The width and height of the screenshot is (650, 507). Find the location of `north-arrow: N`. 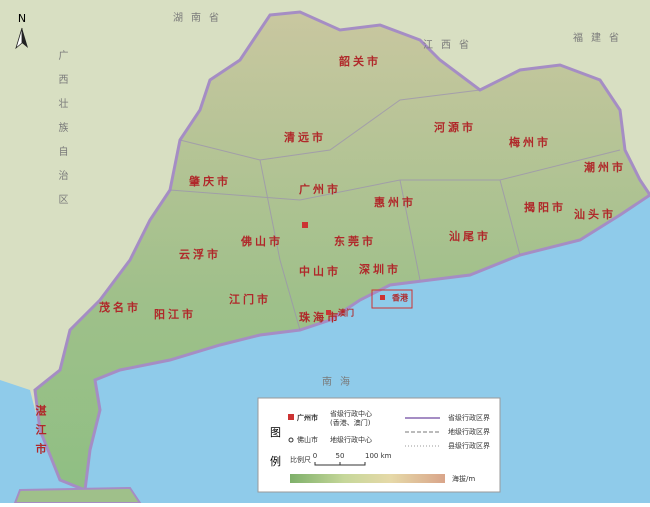

north-arrow: N is located at coordinates (21, 31).